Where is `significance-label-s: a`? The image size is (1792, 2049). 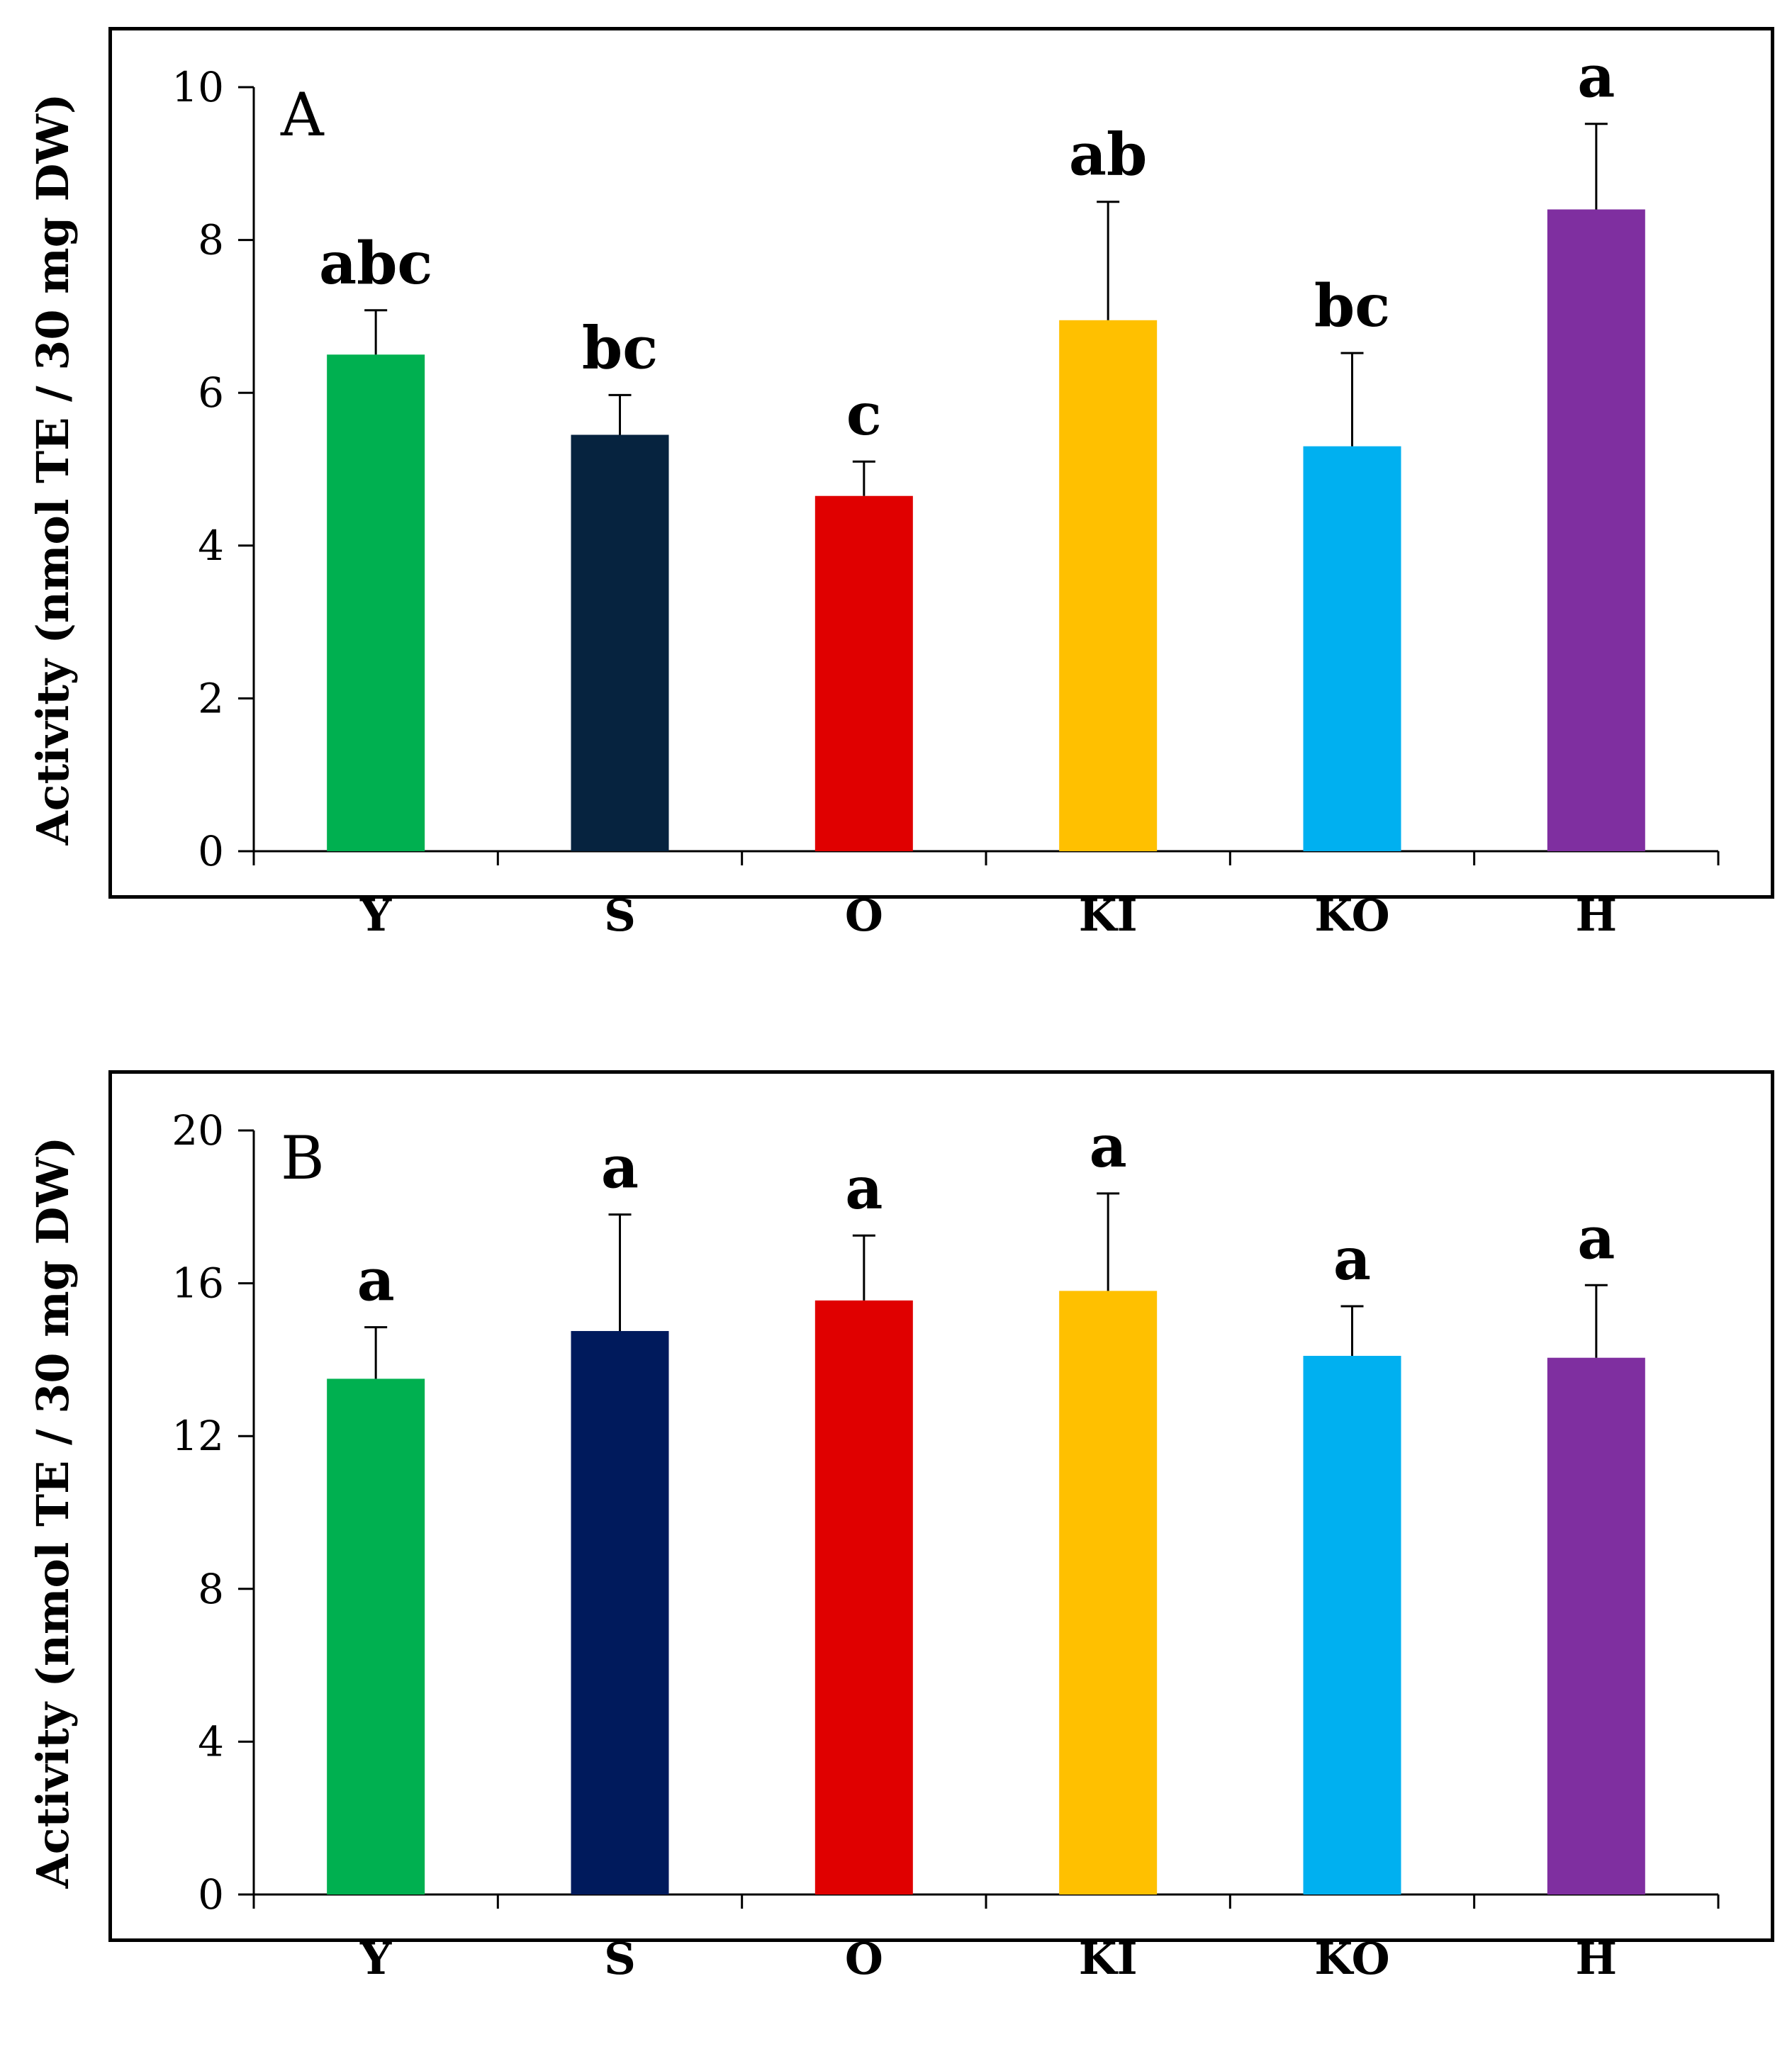
significance-label-s: a is located at coordinates (620, 1168).